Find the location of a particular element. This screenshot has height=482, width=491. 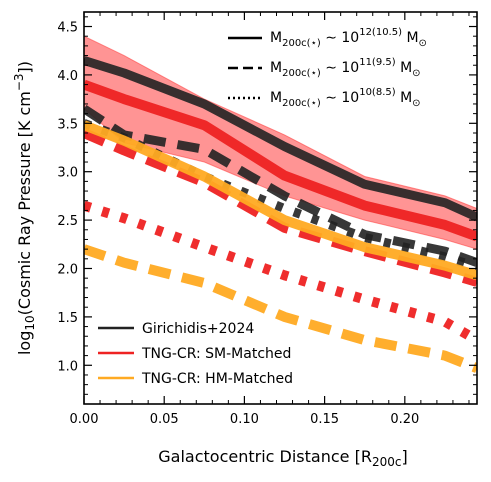

y-tick-label: 4.5 is located at coordinates (67, 28).